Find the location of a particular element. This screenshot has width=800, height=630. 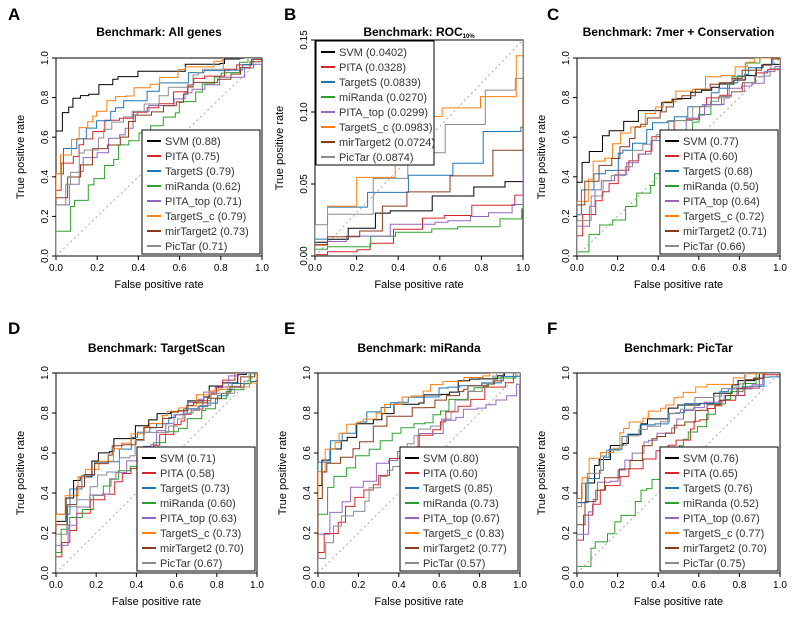

panel-letter: C is located at coordinates (553, 14).